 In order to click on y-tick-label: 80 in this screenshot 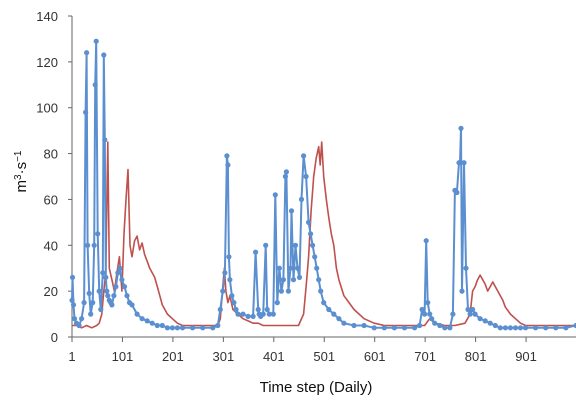, I will do `click(51, 154)`.